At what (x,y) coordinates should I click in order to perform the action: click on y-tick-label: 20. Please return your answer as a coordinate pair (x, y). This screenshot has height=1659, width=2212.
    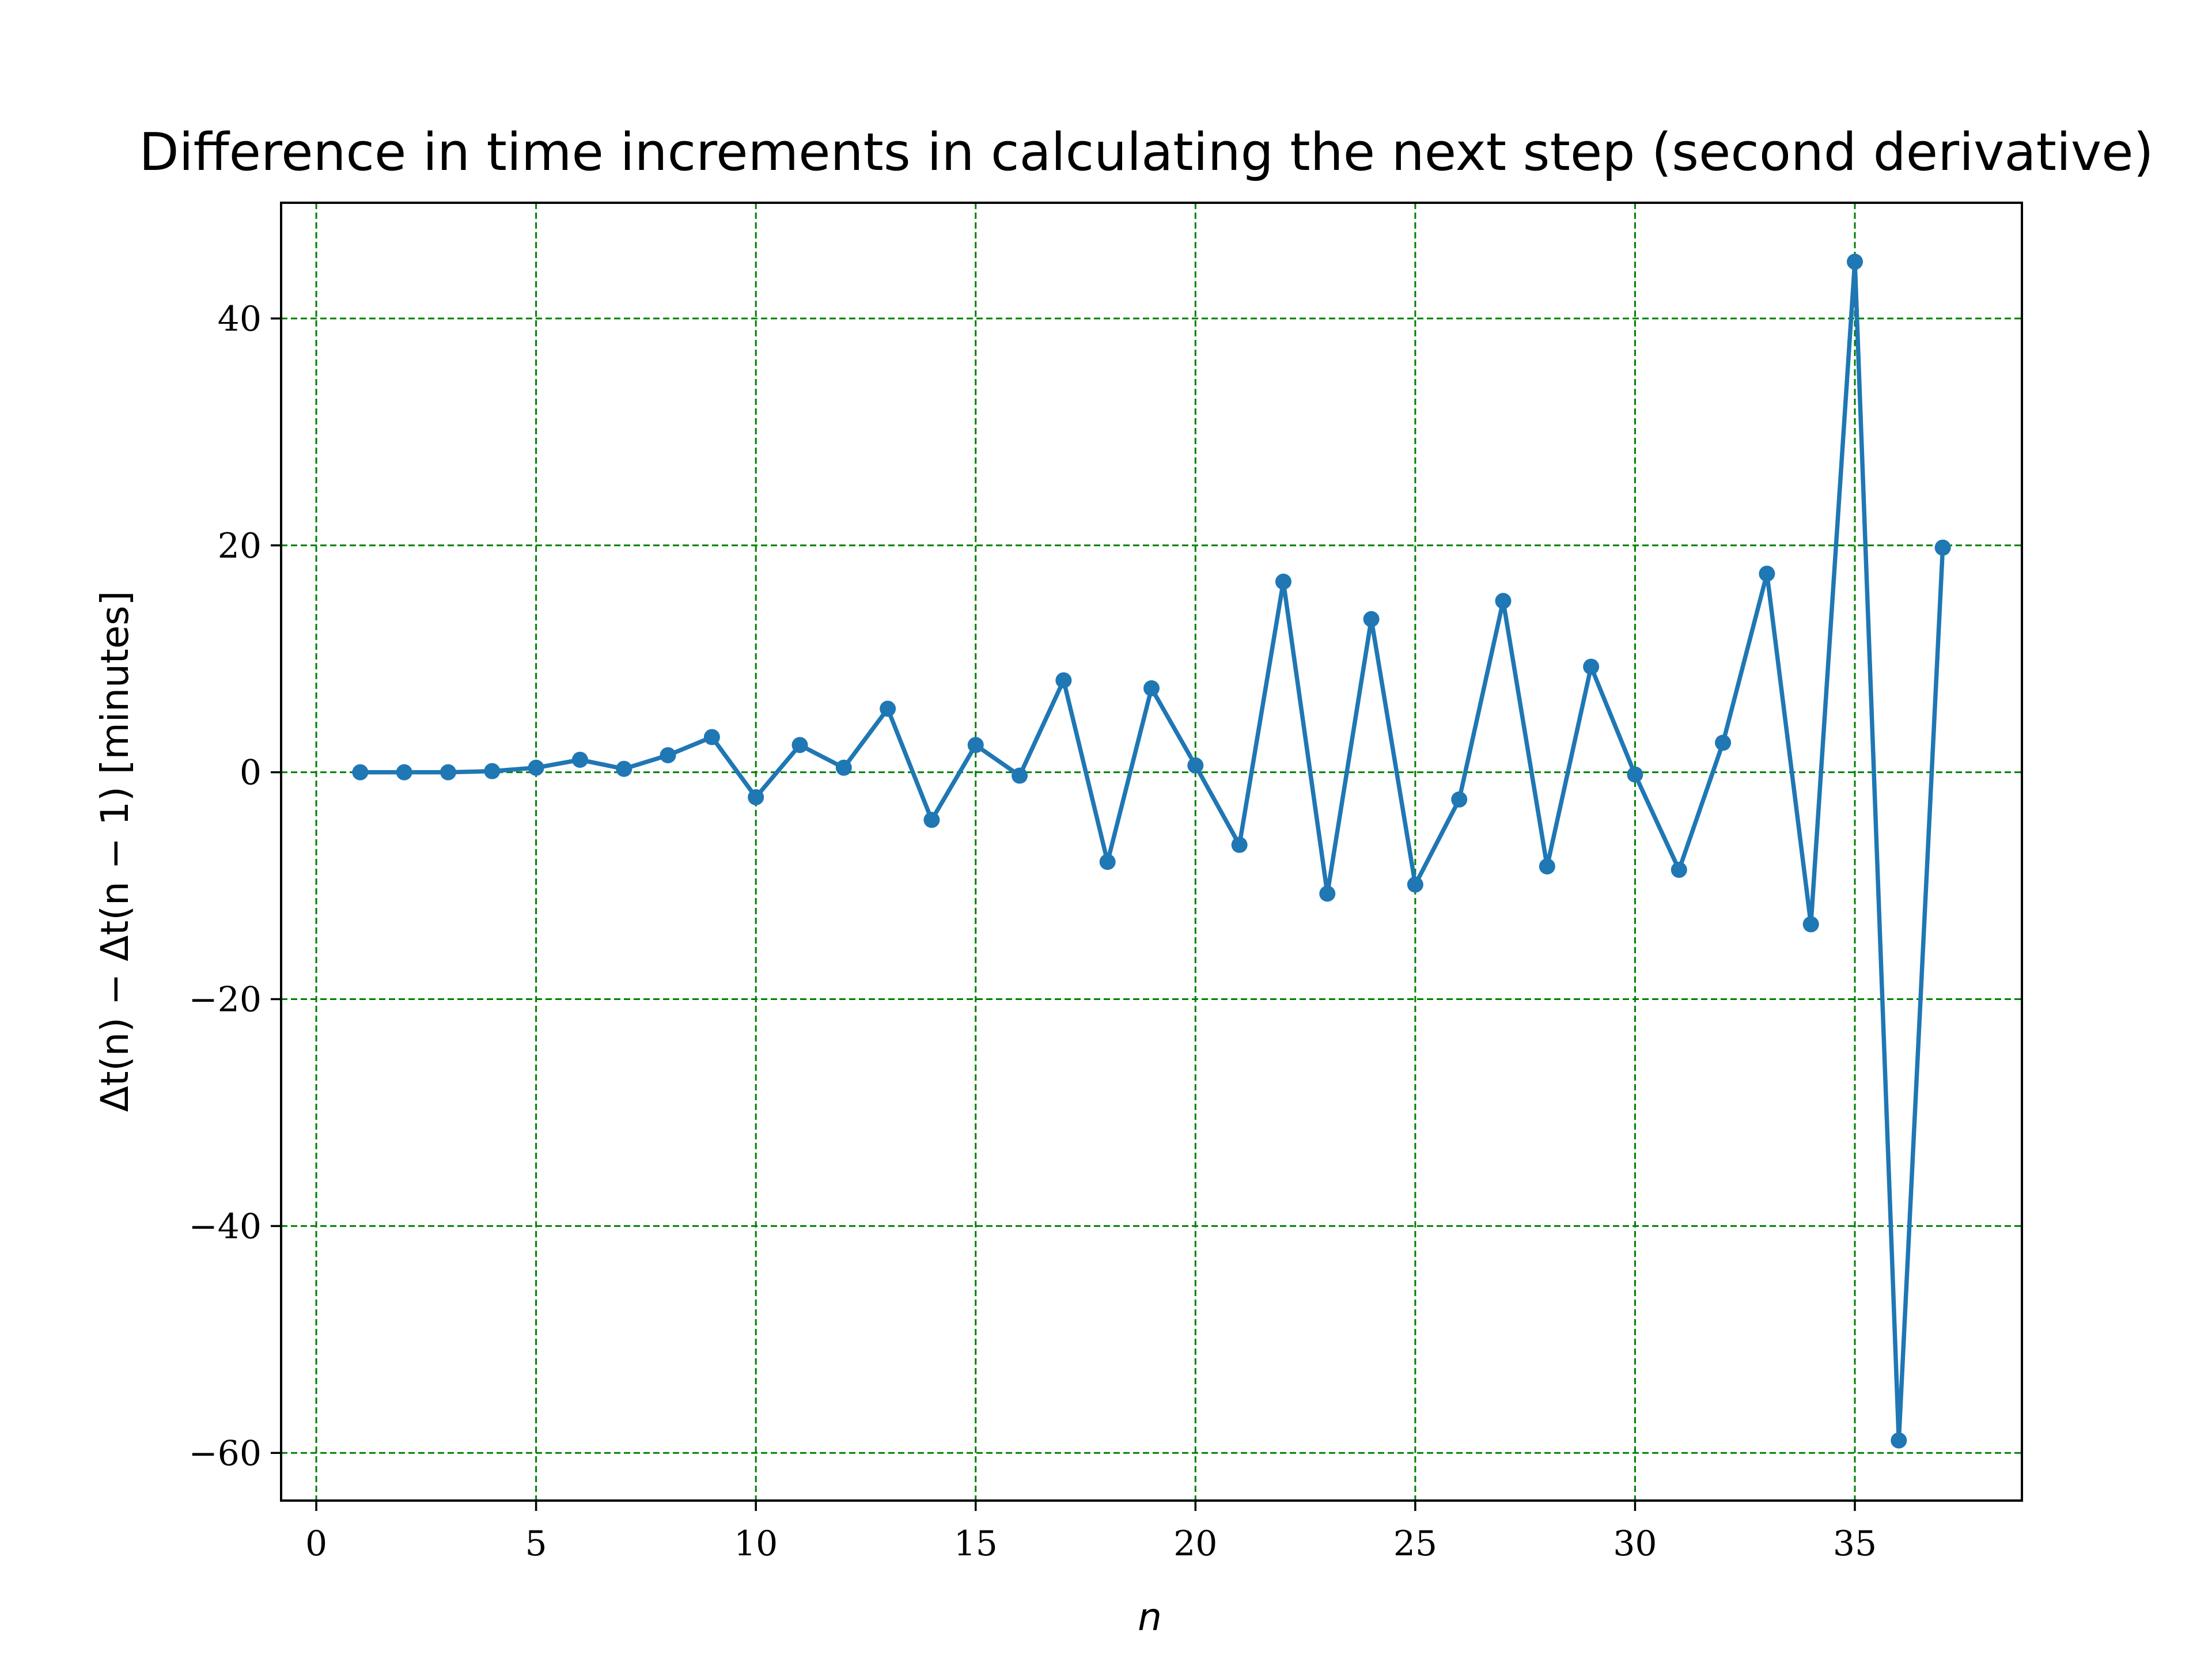
    Looking at the image, I should click on (240, 546).